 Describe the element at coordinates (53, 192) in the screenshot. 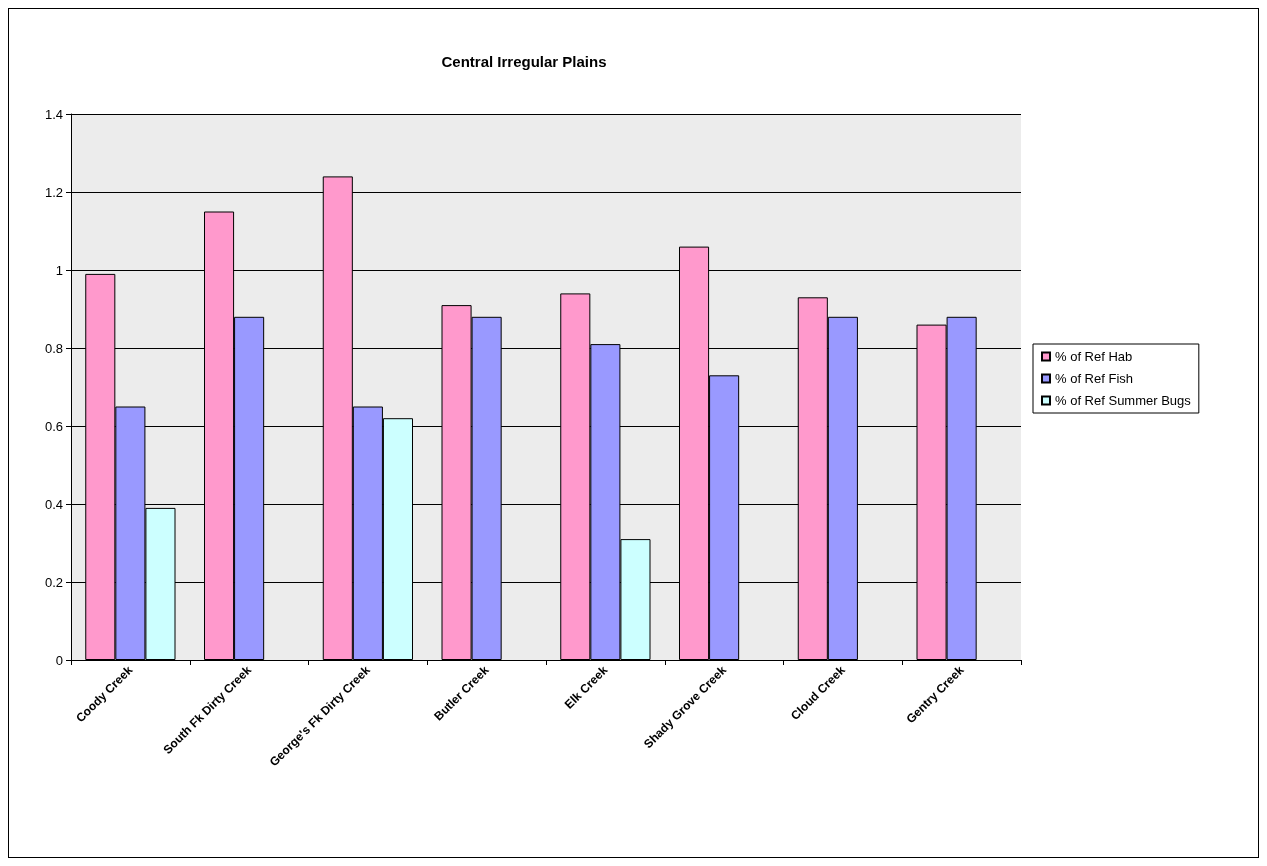

I see `y-tick-label: 1.2` at that location.